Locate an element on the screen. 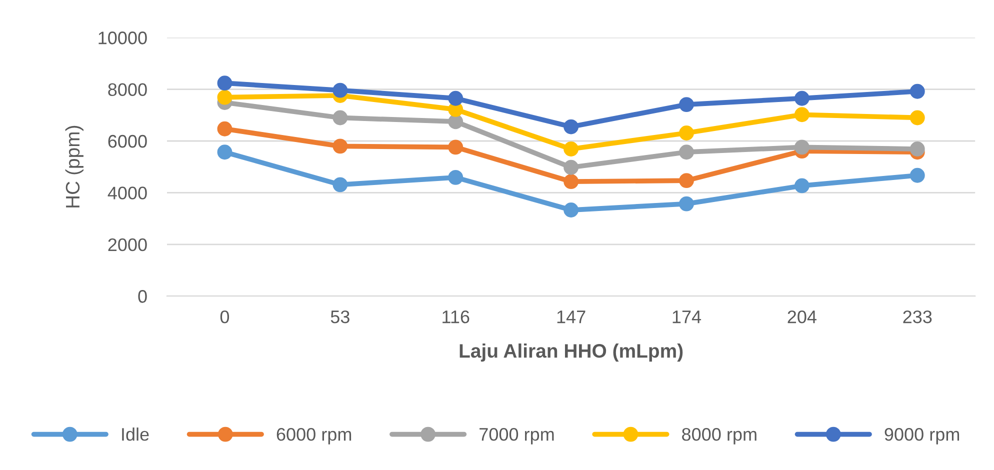  y-tick-label: 4000 is located at coordinates (127, 193).